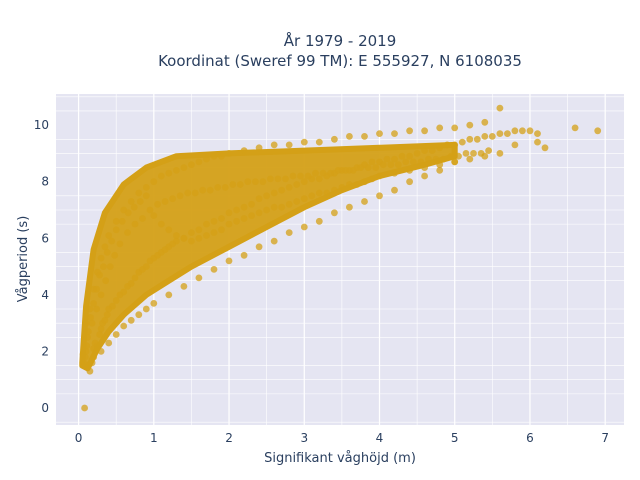 This screenshot has width=640, height=480. Describe the element at coordinates (154, 438) in the screenshot. I see `x-tick-label: 1` at that location.